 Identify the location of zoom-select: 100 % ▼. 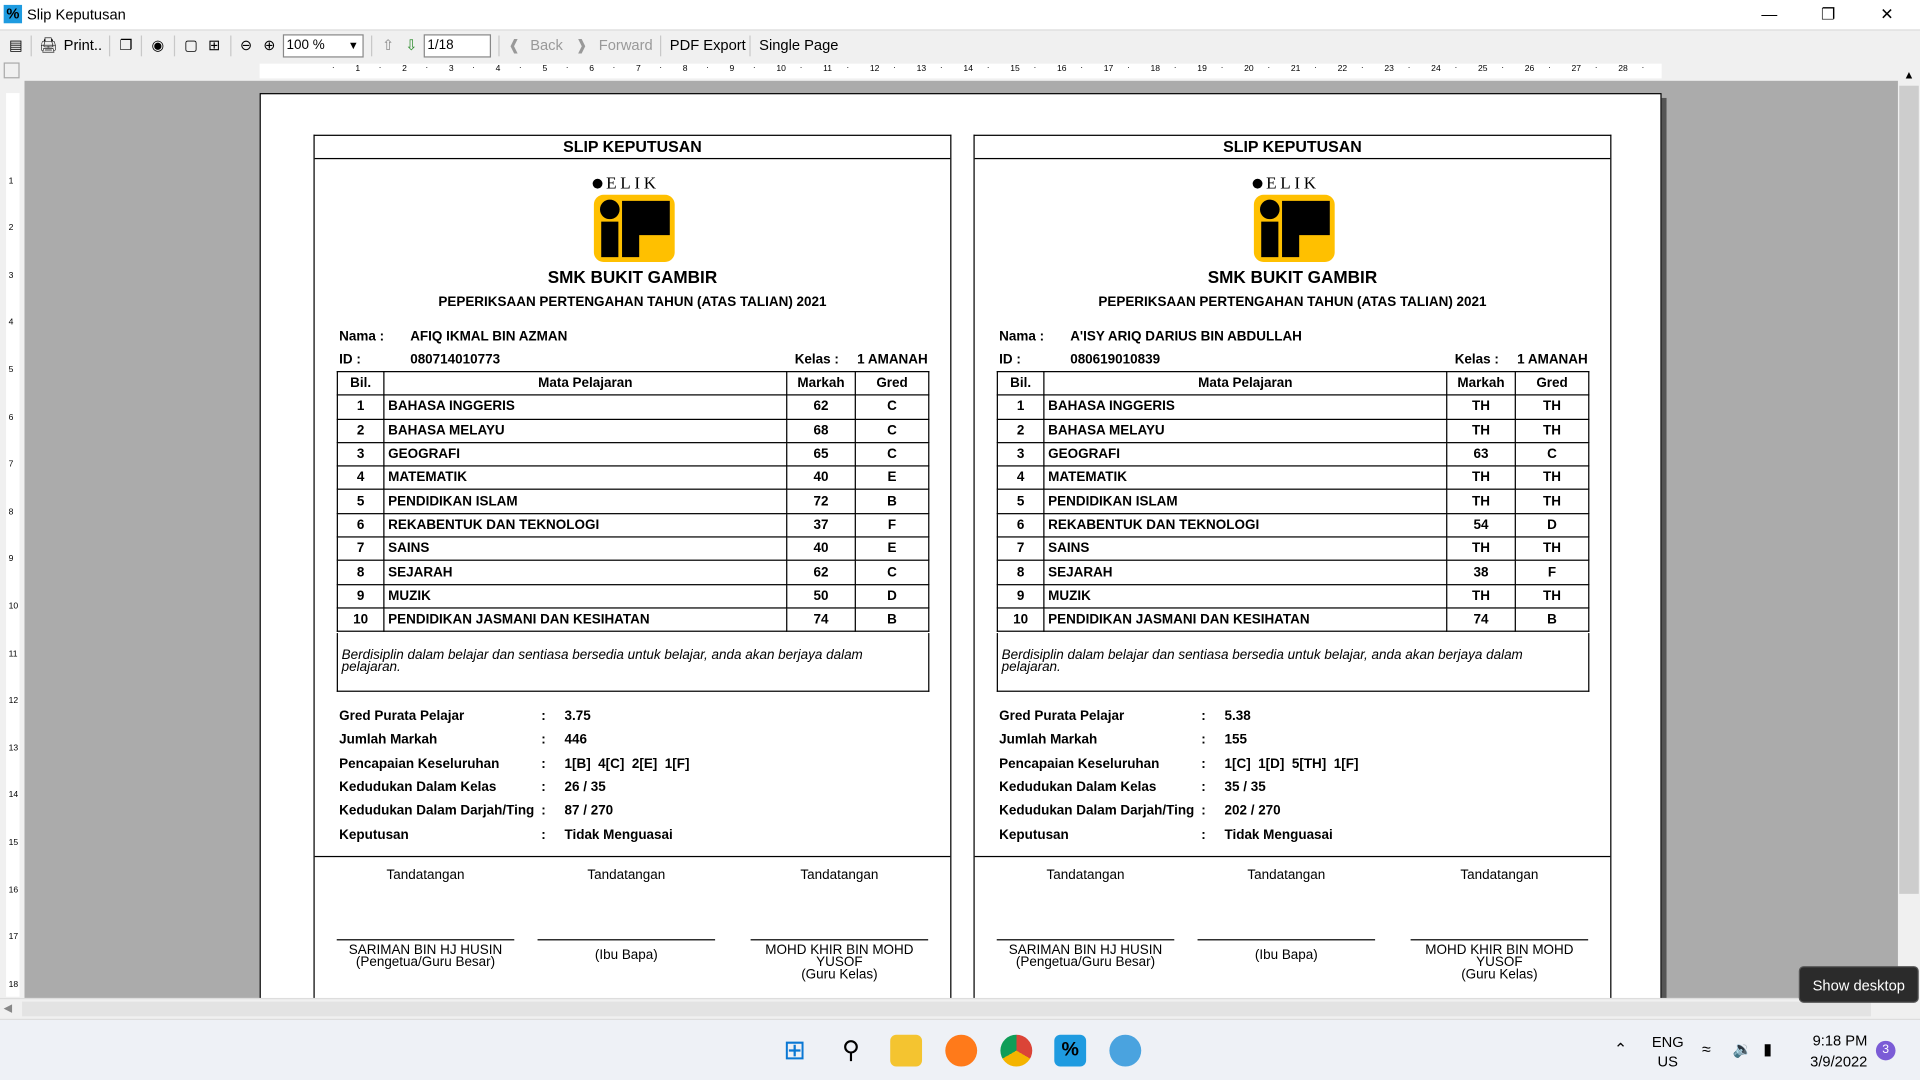
(323, 46).